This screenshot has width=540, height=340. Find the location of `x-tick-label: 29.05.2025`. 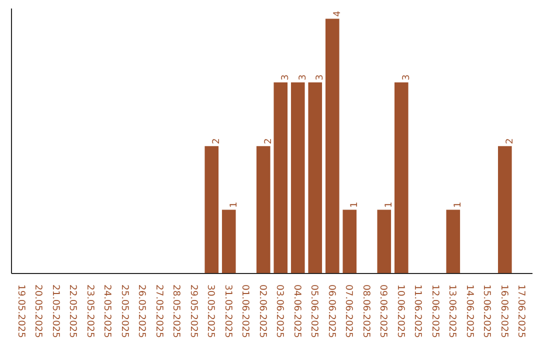

x-tick-label: 29.05.2025 is located at coordinates (193, 311).